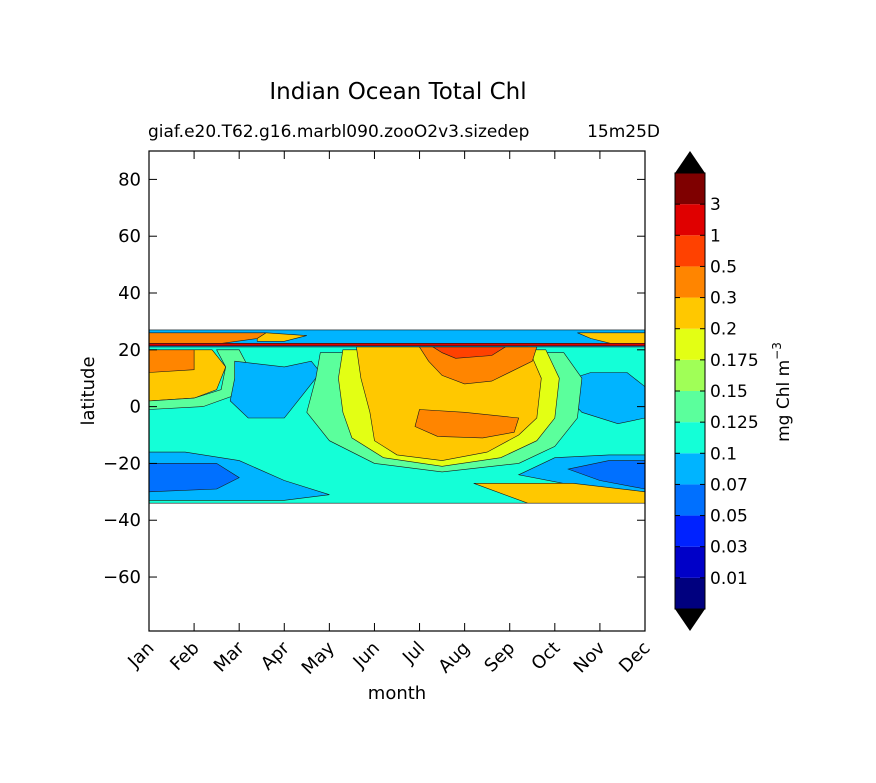  What do you see at coordinates (397, 92) in the screenshot?
I see `chart-title: Indian Ocean Total Chl` at bounding box center [397, 92].